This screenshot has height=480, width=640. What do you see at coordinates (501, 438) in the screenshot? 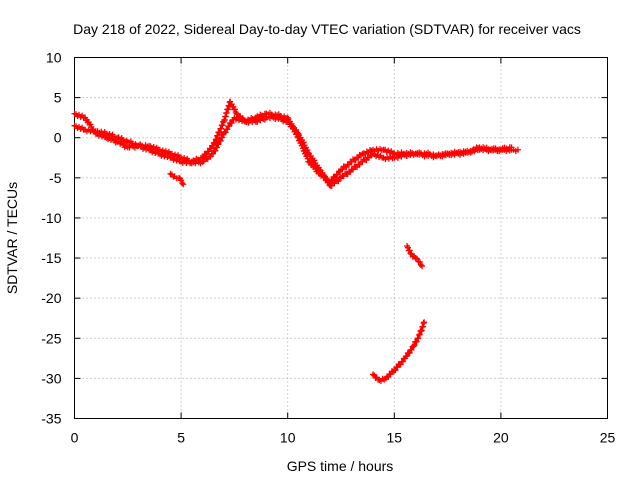
I see `x-tick-label: 20` at bounding box center [501, 438].